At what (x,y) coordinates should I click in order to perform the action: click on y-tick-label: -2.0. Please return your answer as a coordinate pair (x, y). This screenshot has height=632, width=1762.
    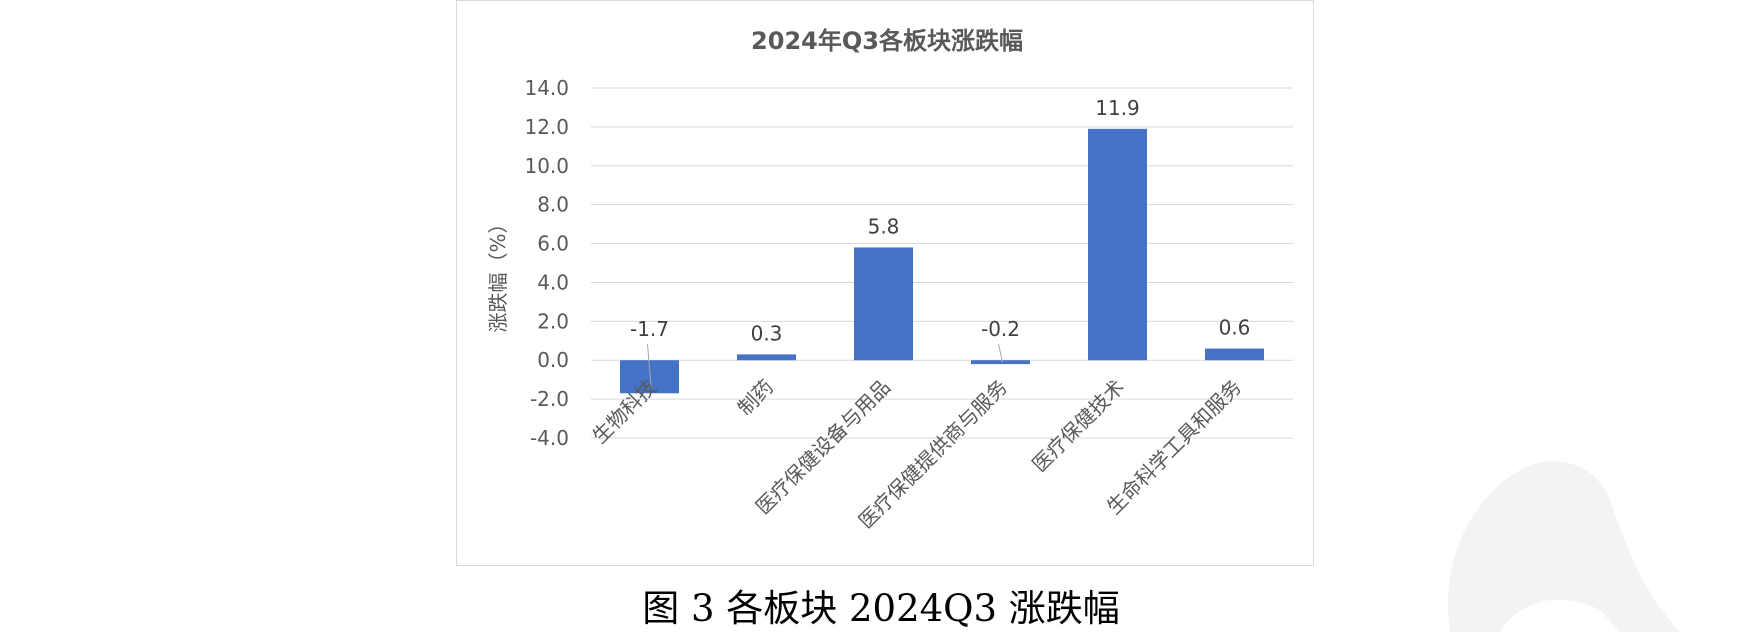
    Looking at the image, I should click on (549, 399).